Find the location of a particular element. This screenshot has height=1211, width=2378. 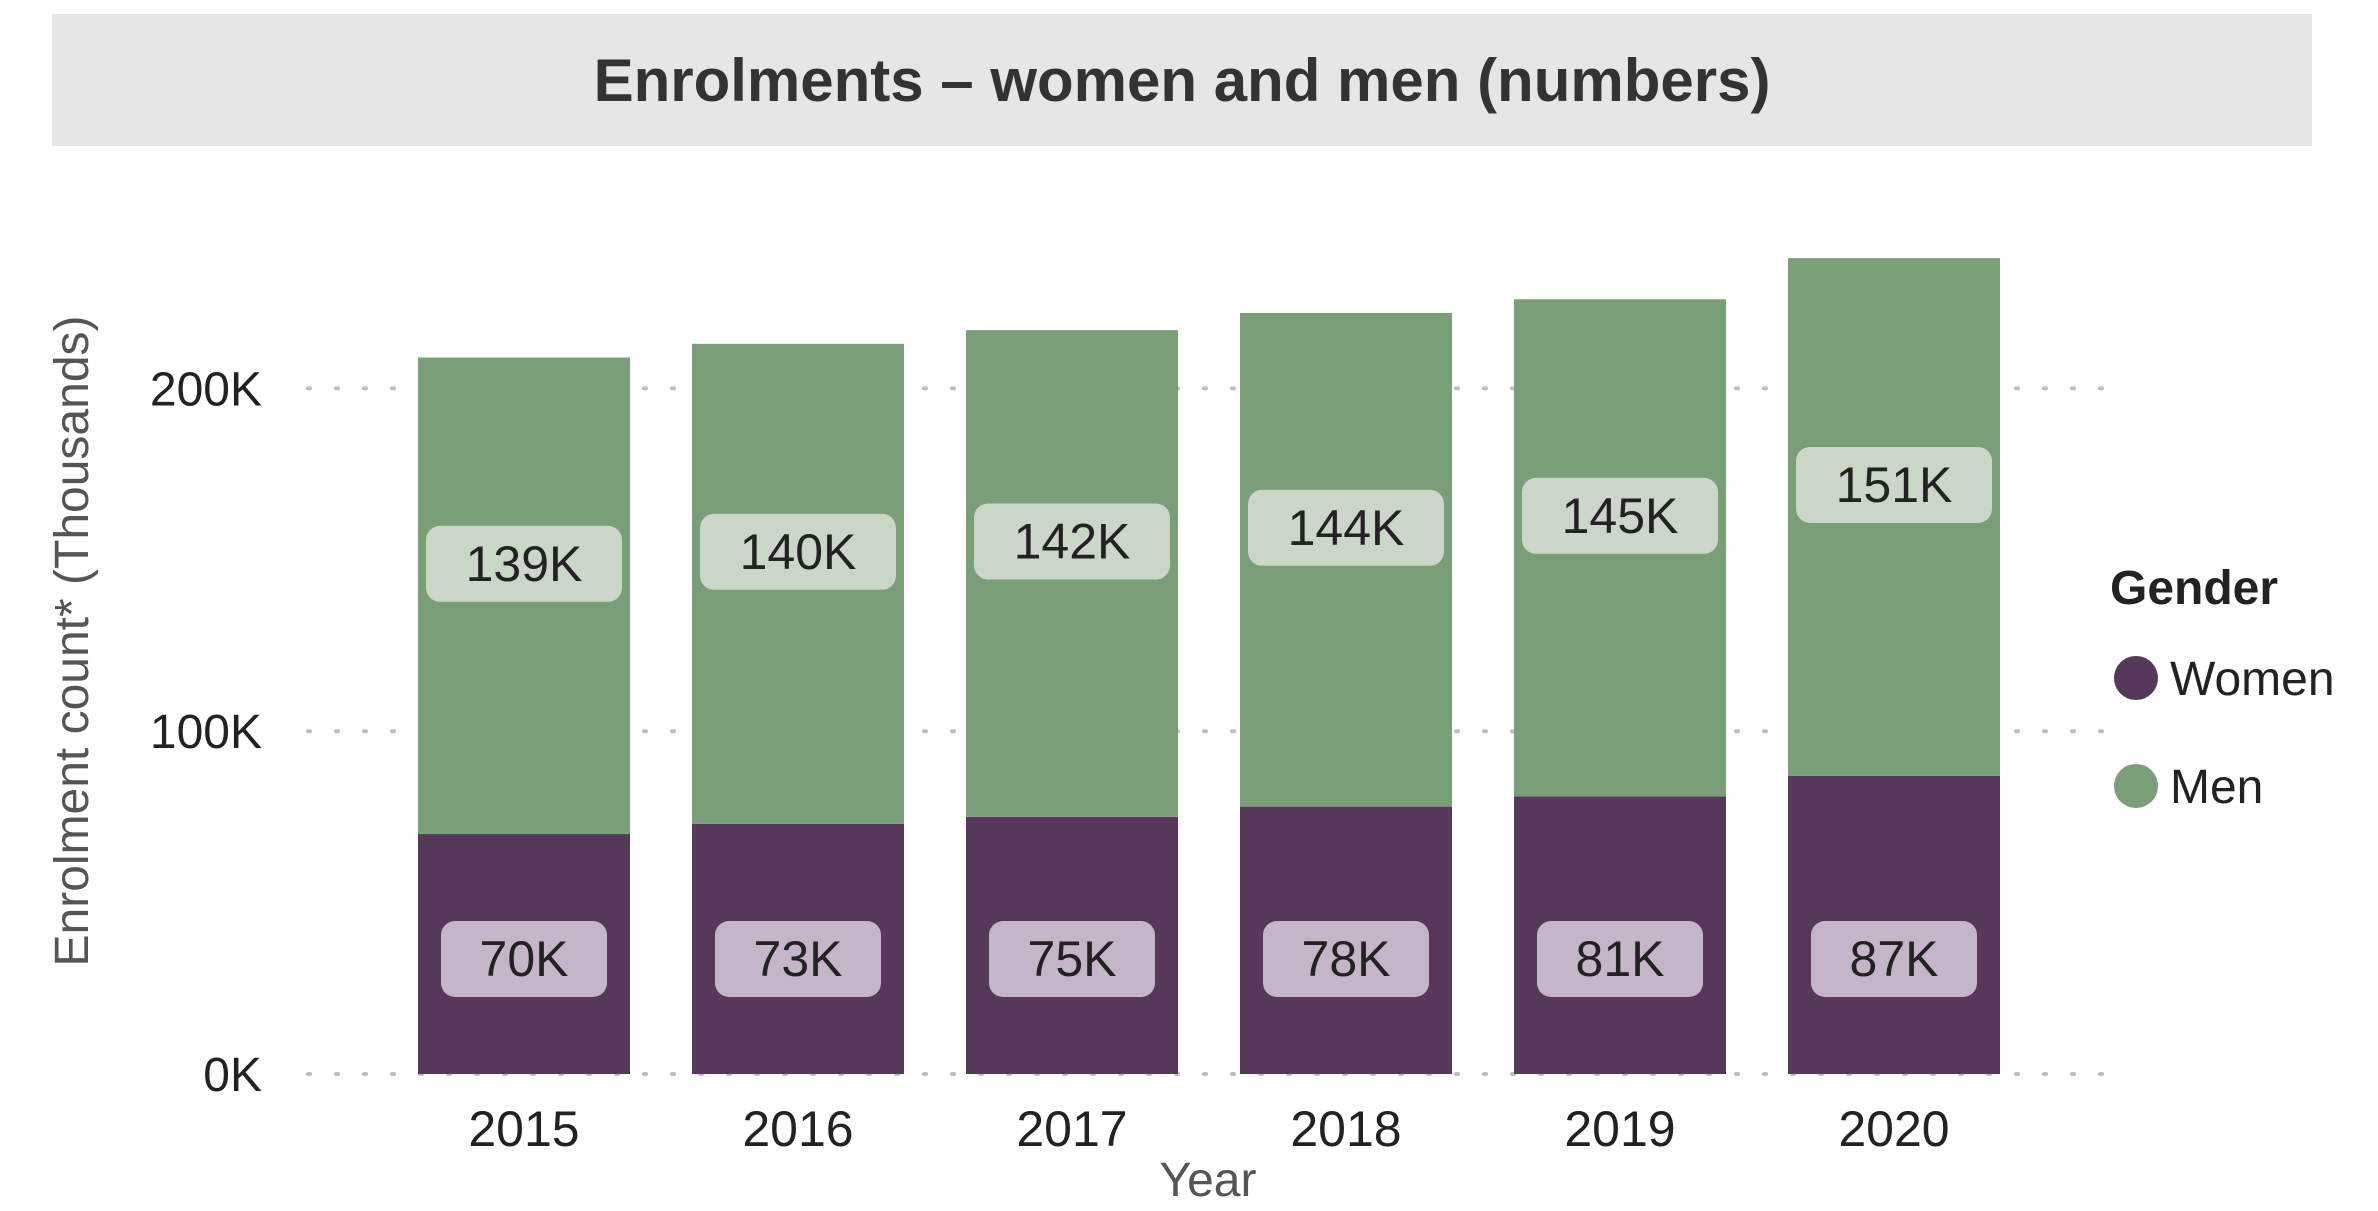

legend-title: Gender is located at coordinates (2194, 588).